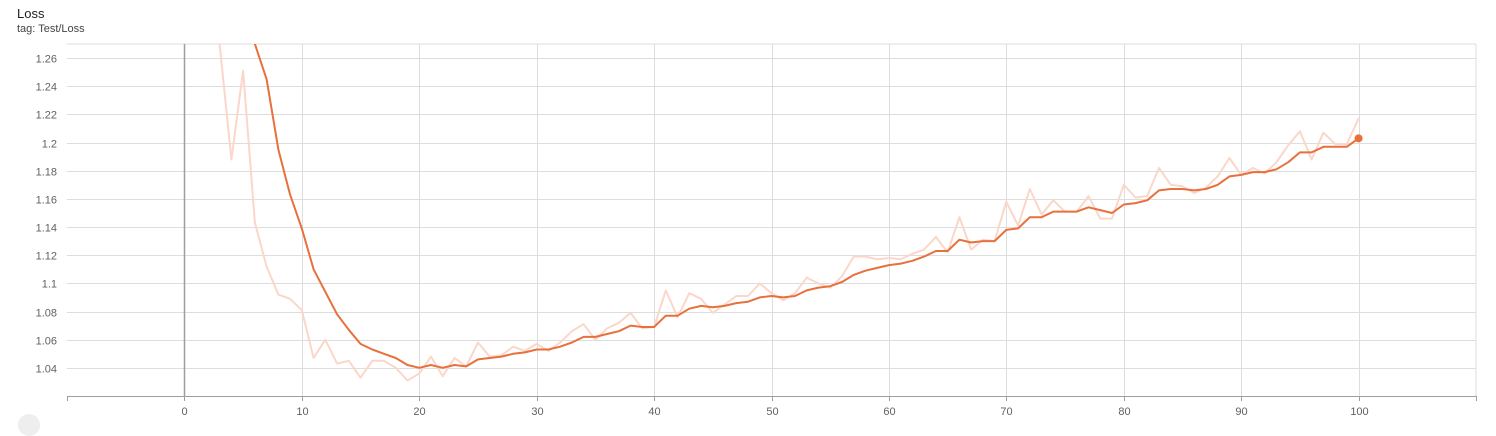  Describe the element at coordinates (537, 412) in the screenshot. I see `x-tick-label: 30` at that location.